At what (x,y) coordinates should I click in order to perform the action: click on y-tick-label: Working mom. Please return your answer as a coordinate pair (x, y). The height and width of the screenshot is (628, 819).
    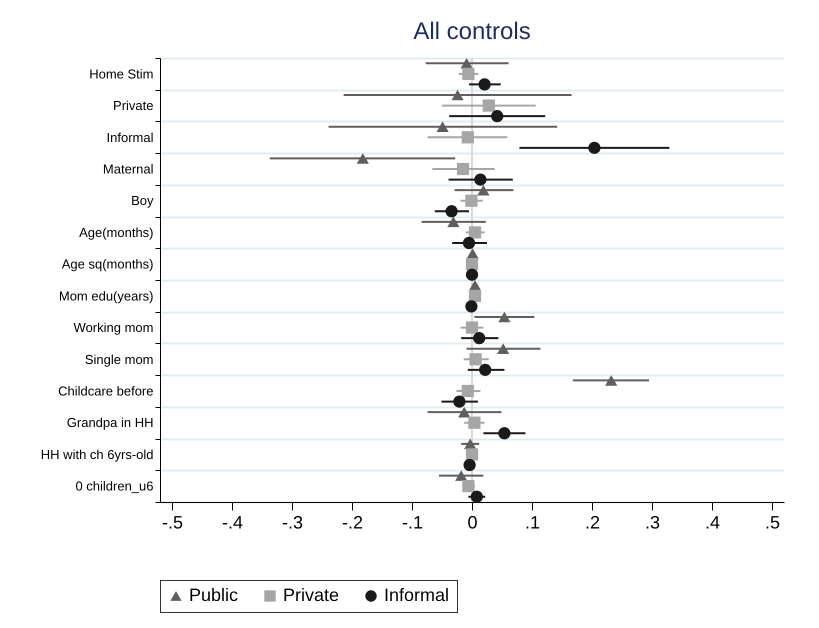
    Looking at the image, I should click on (114, 328).